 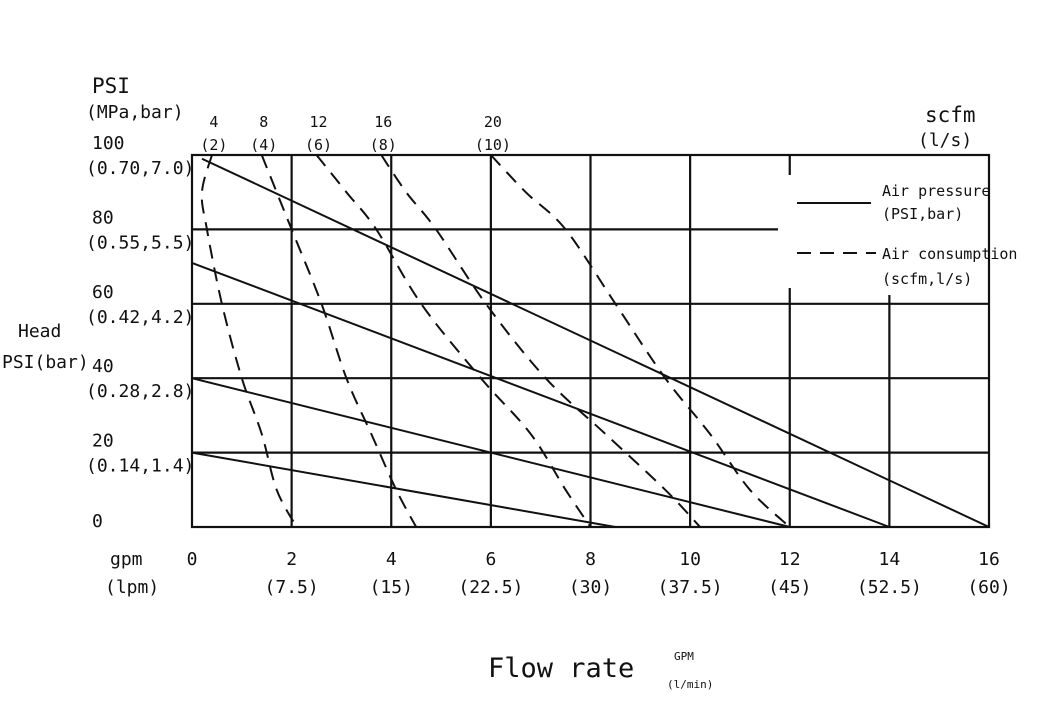 I want to click on x-tick-sublabel: (60), so click(x=988, y=587).